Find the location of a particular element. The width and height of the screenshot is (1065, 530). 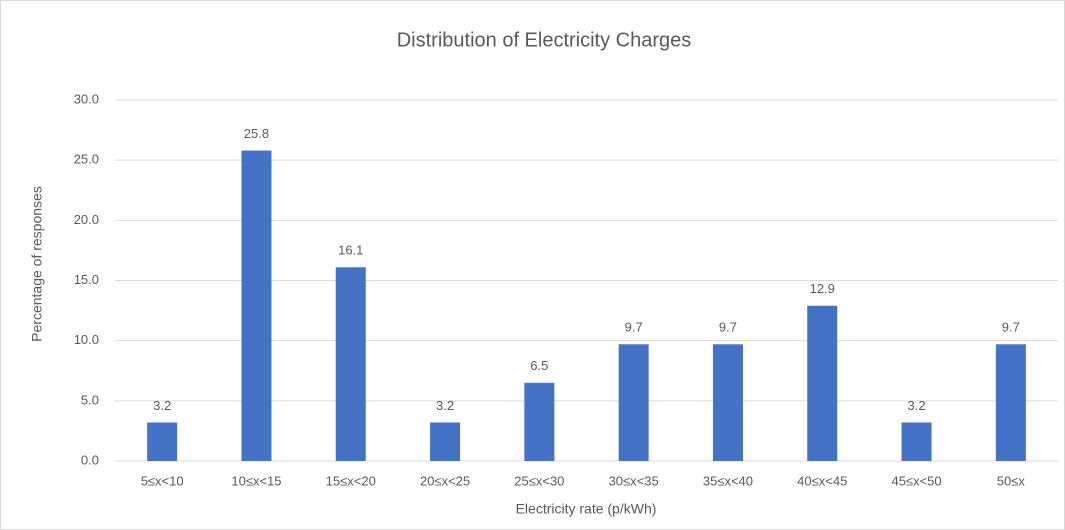

y-axis-label: Percentage of responses is located at coordinates (37, 264).